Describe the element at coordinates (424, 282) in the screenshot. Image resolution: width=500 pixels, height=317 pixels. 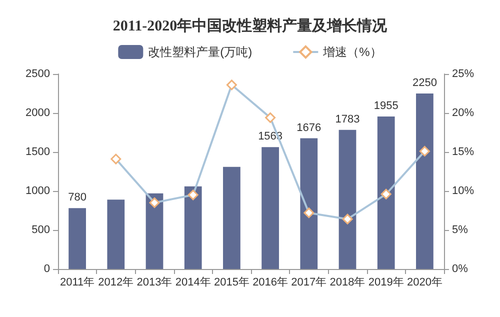
I see `x-tick-label: 2020年` at that location.